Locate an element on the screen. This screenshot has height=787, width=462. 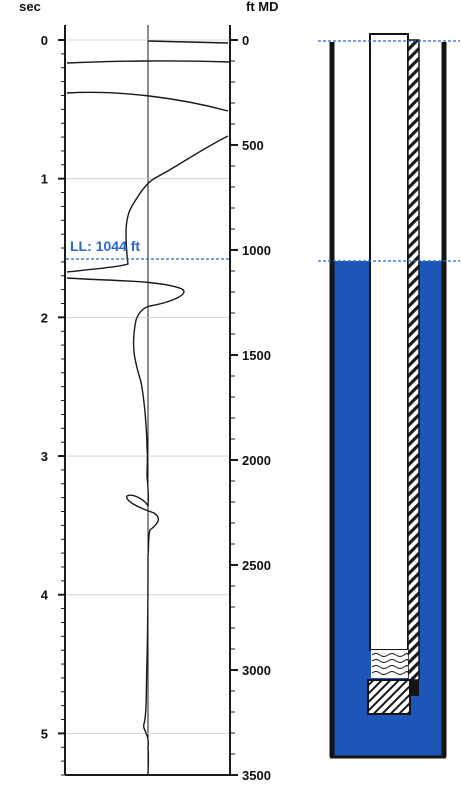
depth-tick-label: 2000 is located at coordinates (256, 460).